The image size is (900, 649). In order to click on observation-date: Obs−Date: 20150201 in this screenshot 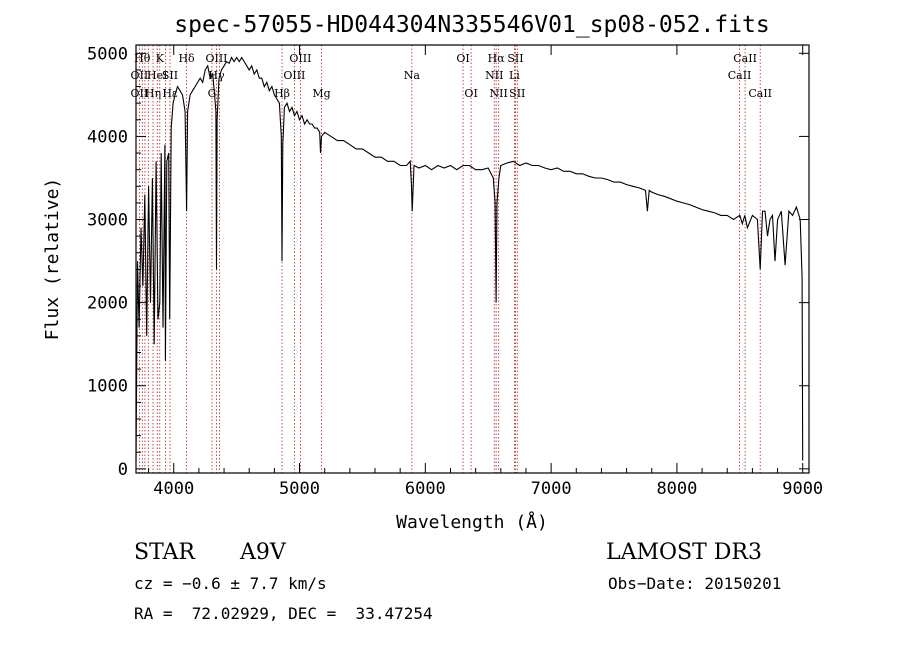, I will do `click(695, 583)`.